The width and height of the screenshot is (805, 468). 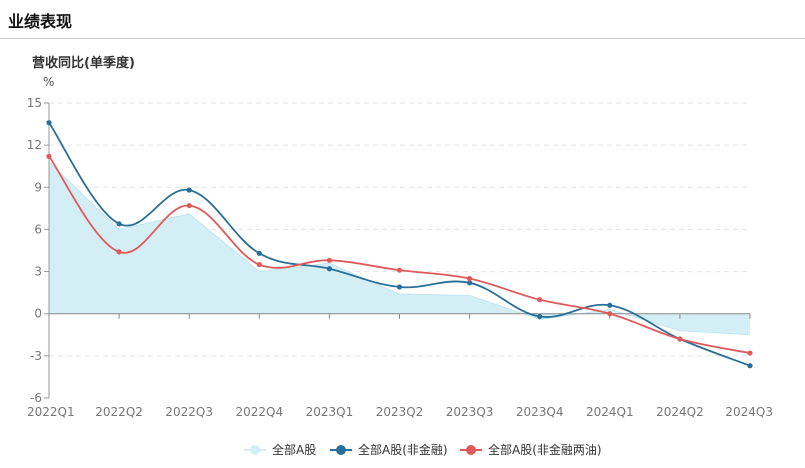 I want to click on x-tick-label: 2023Q2, so click(x=400, y=412).